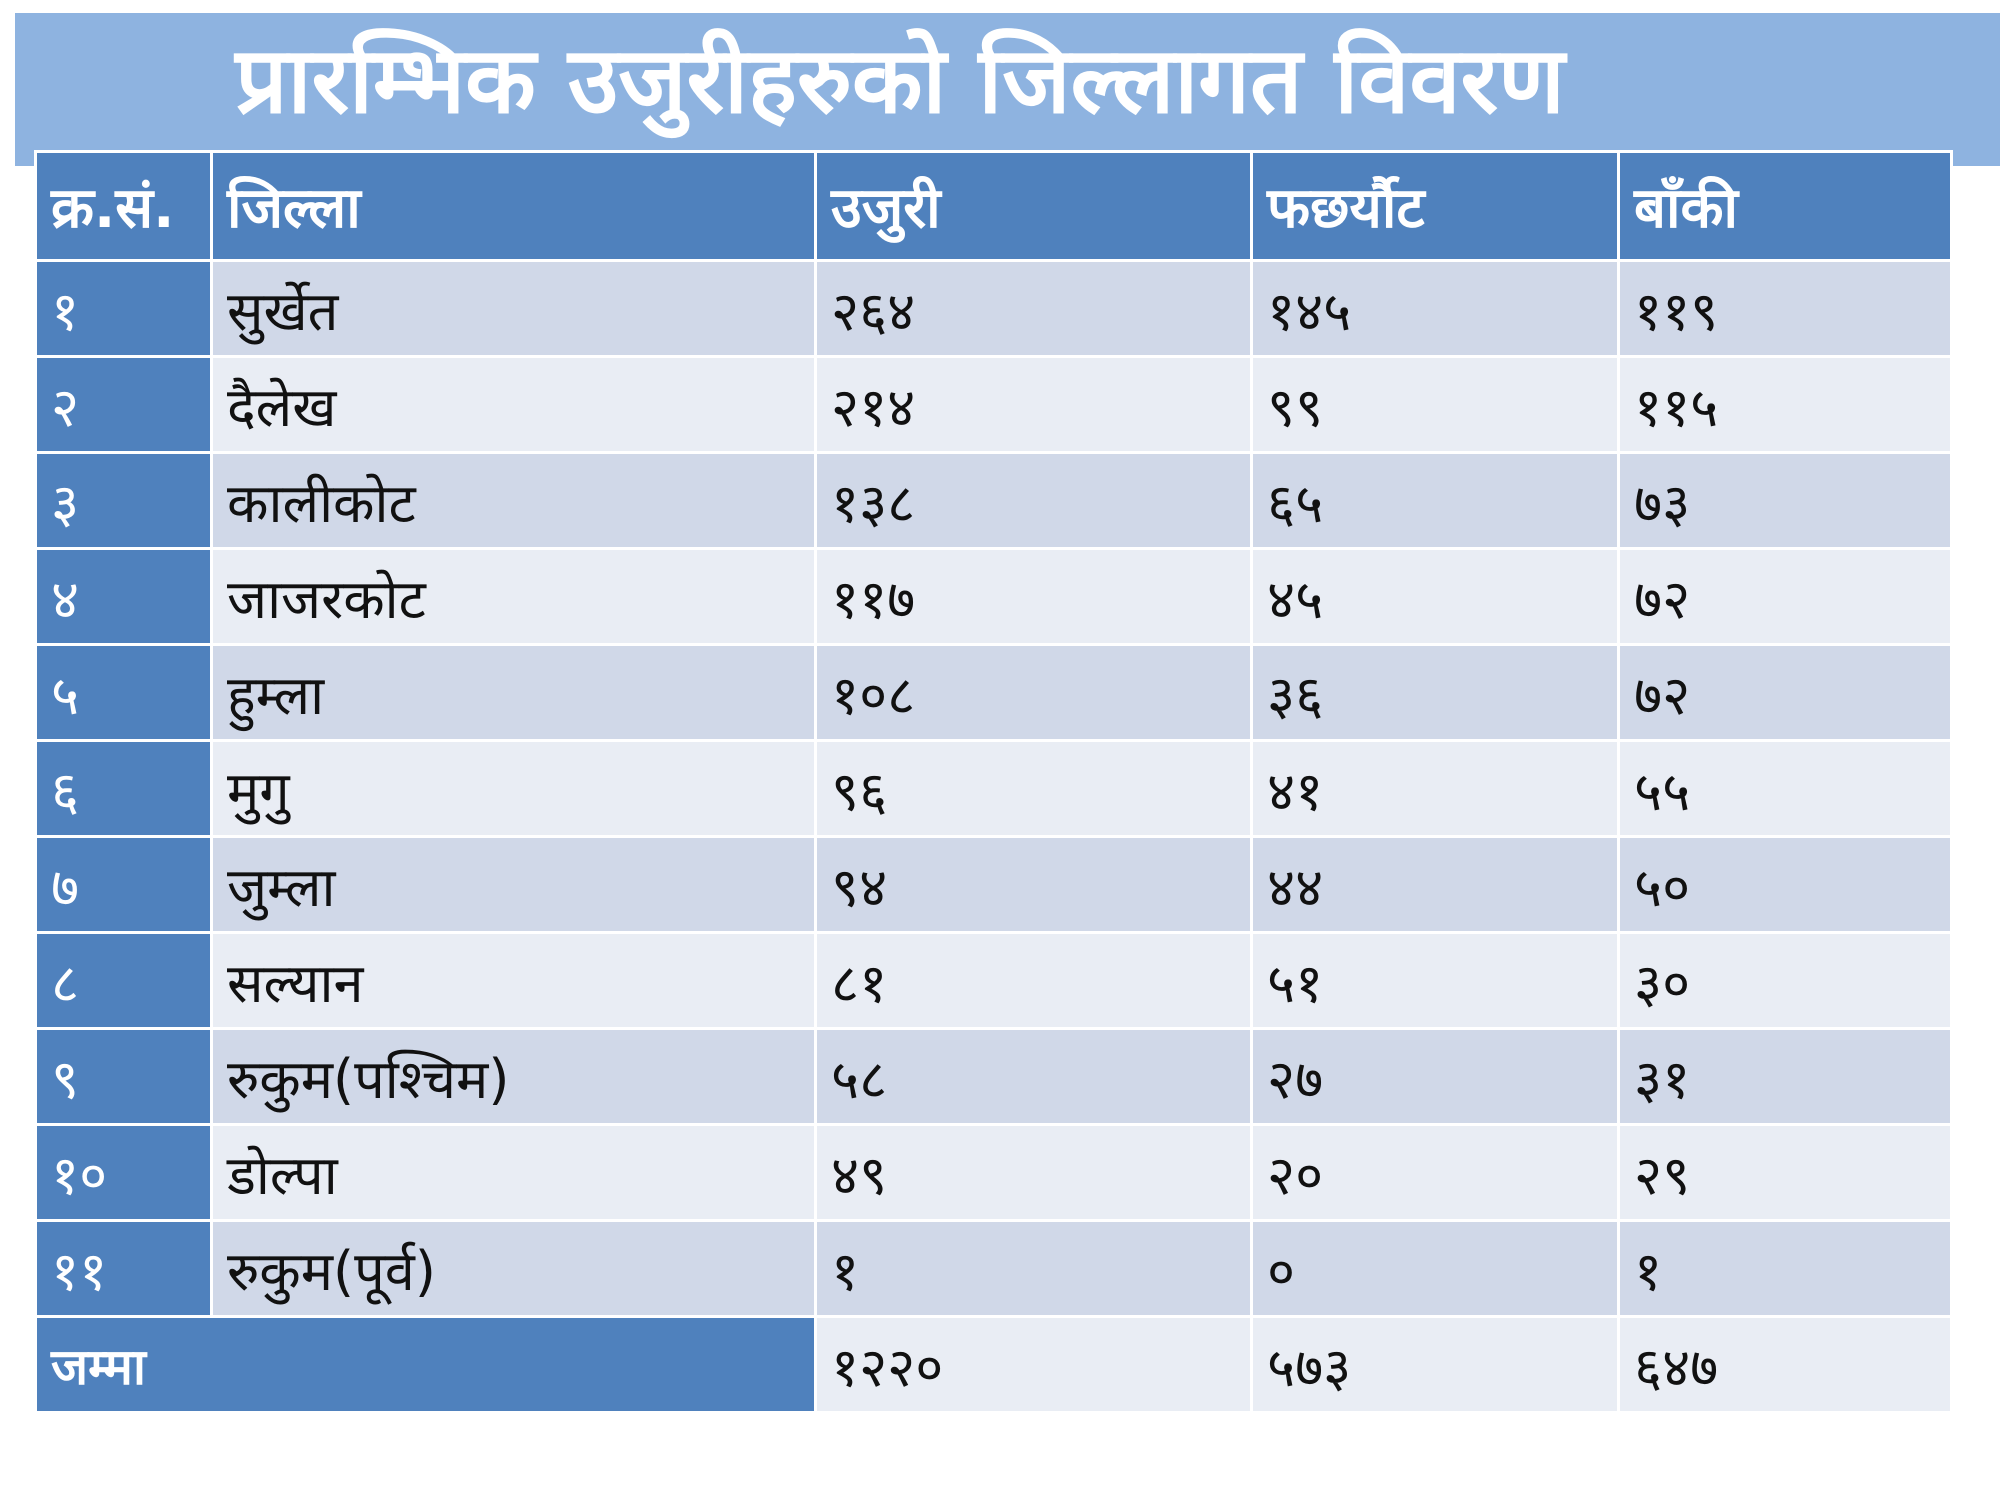 This screenshot has width=2000, height=1500. I want to click on resolved-cell: २०, so click(1435, 1172).